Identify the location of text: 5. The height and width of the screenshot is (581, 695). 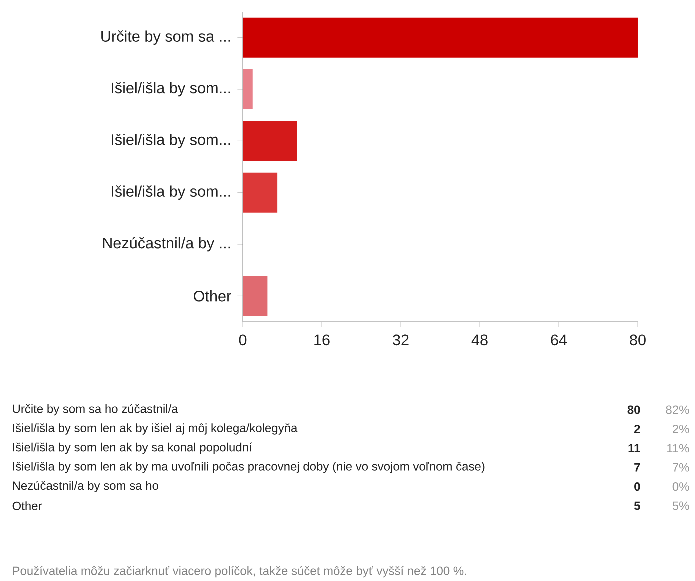
(637, 506).